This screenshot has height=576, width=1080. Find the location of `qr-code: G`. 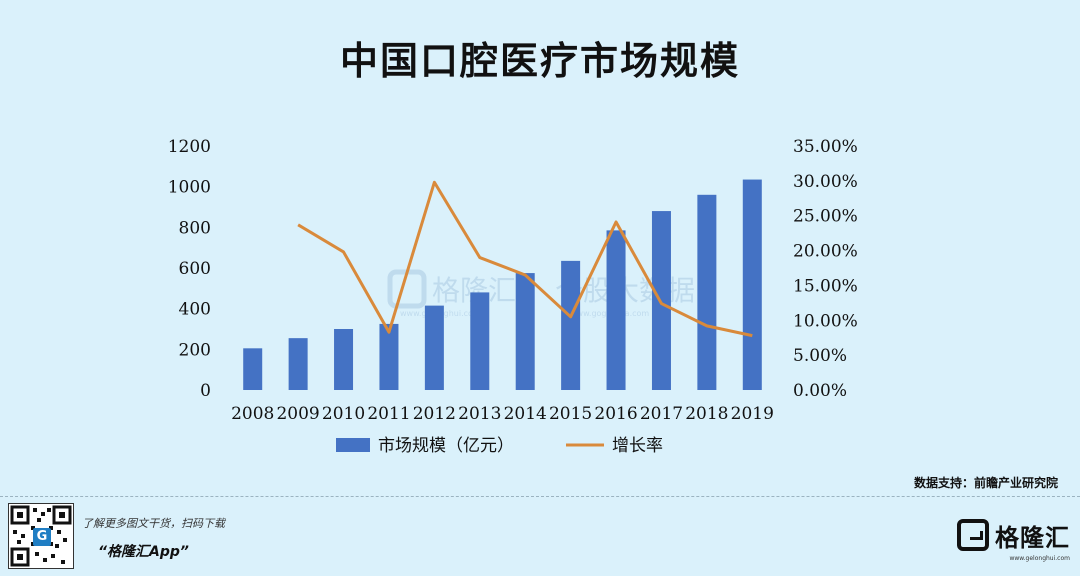

qr-code: G is located at coordinates (41, 536).